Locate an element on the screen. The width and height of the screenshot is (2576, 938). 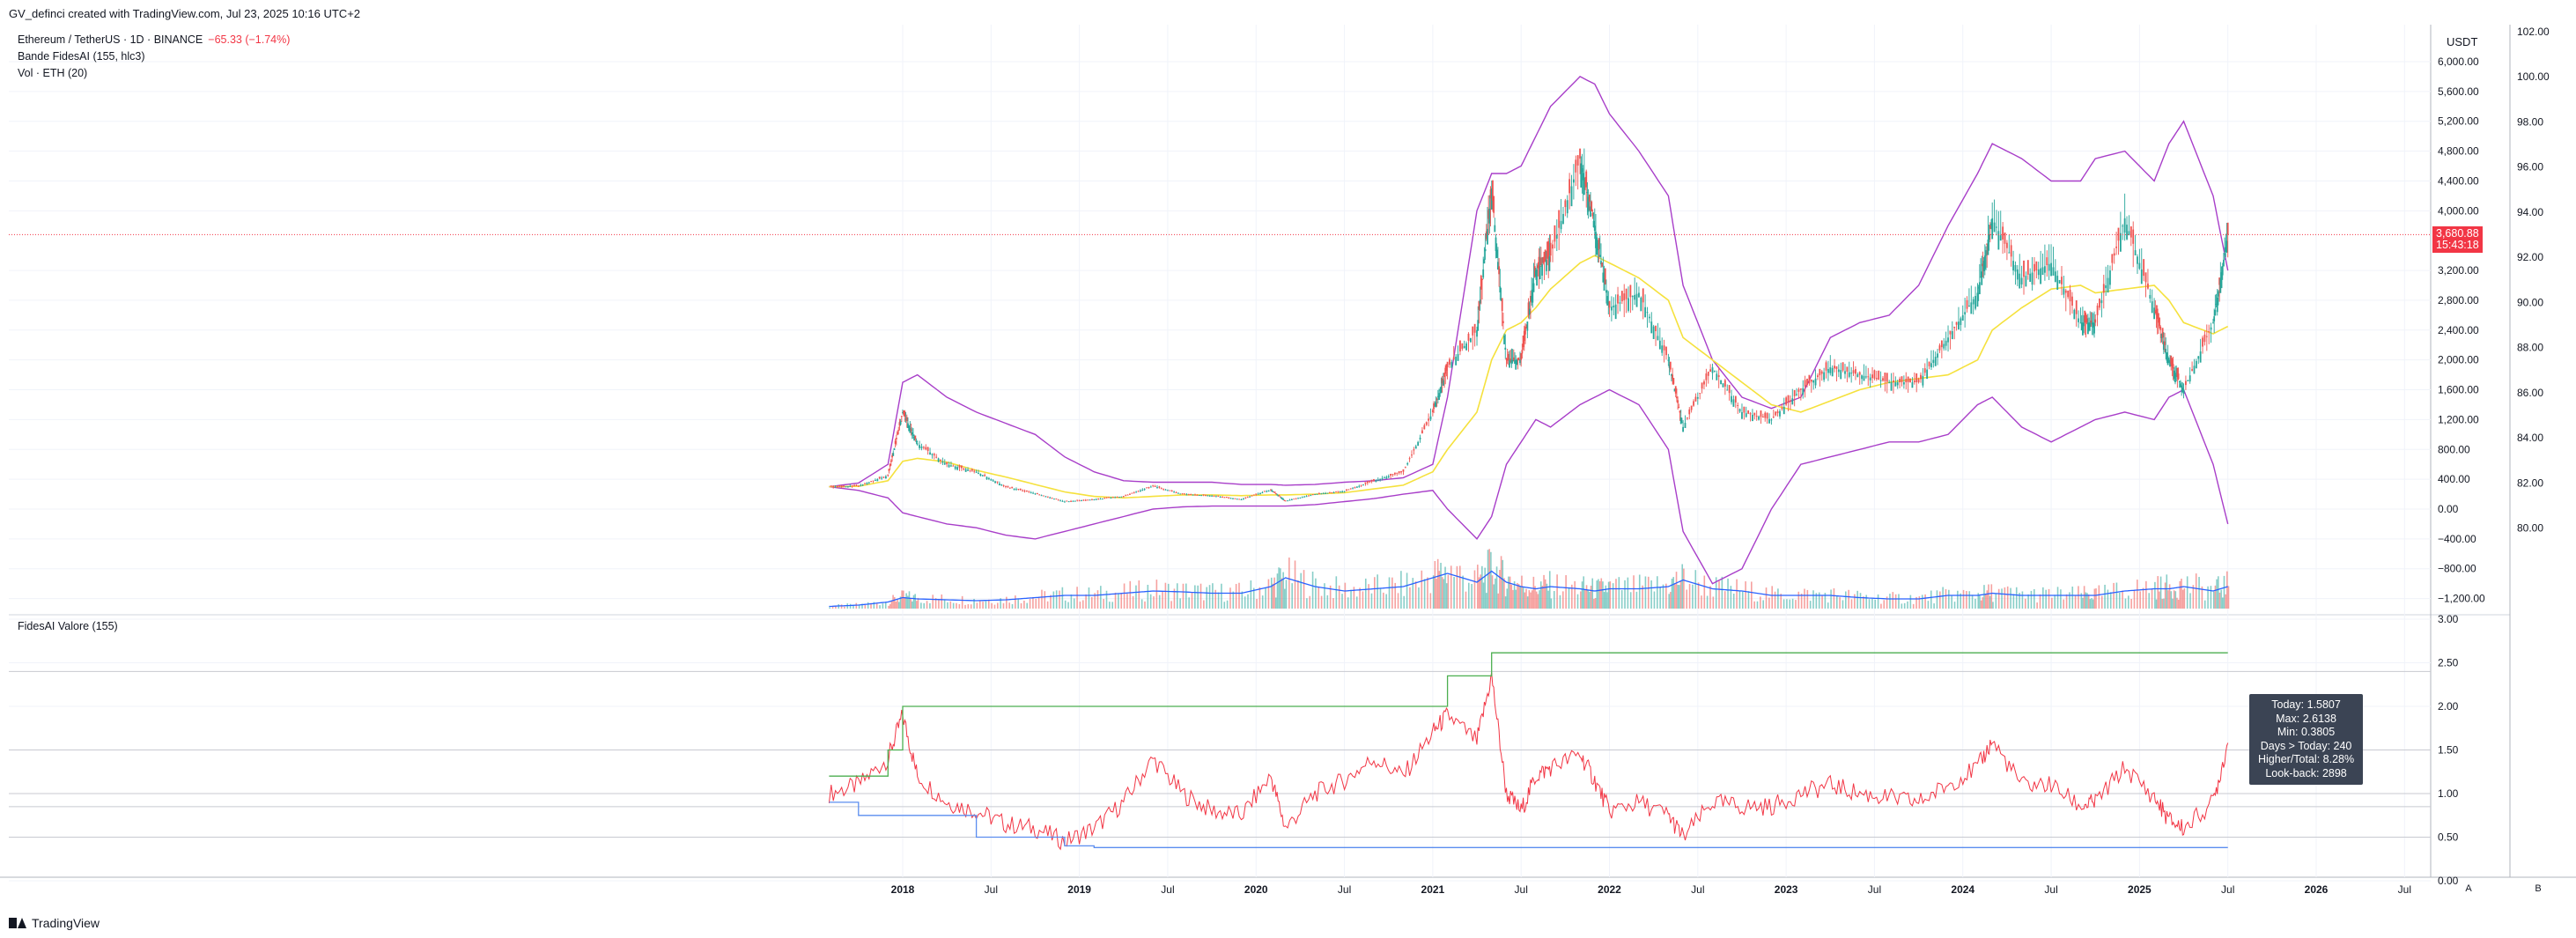
legend-lower-pane: FidesAI Valore (155) is located at coordinates (68, 626).